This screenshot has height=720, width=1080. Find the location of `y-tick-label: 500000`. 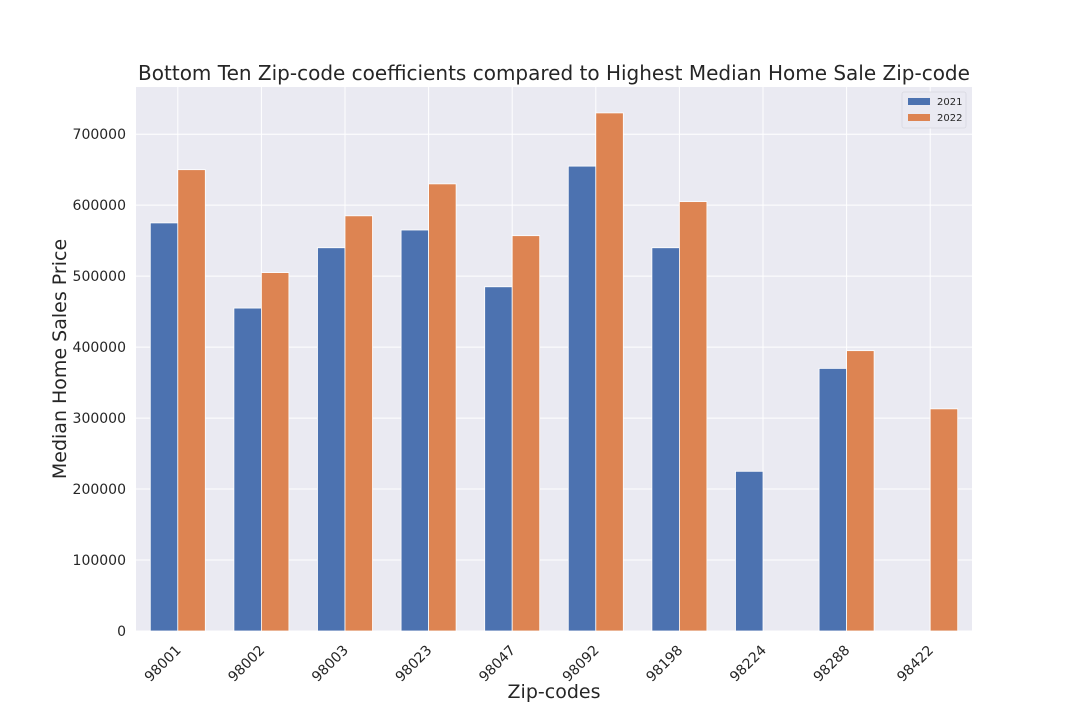

y-tick-label: 500000 is located at coordinates (99, 277).